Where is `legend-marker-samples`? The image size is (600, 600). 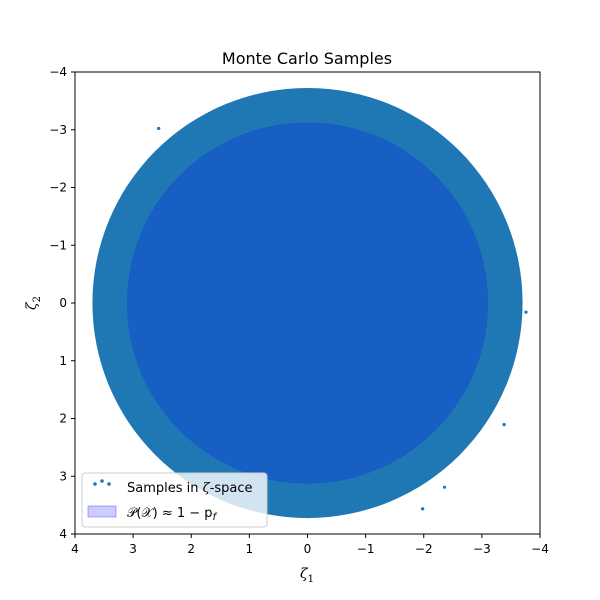
legend-marker-samples is located at coordinates (102, 482).